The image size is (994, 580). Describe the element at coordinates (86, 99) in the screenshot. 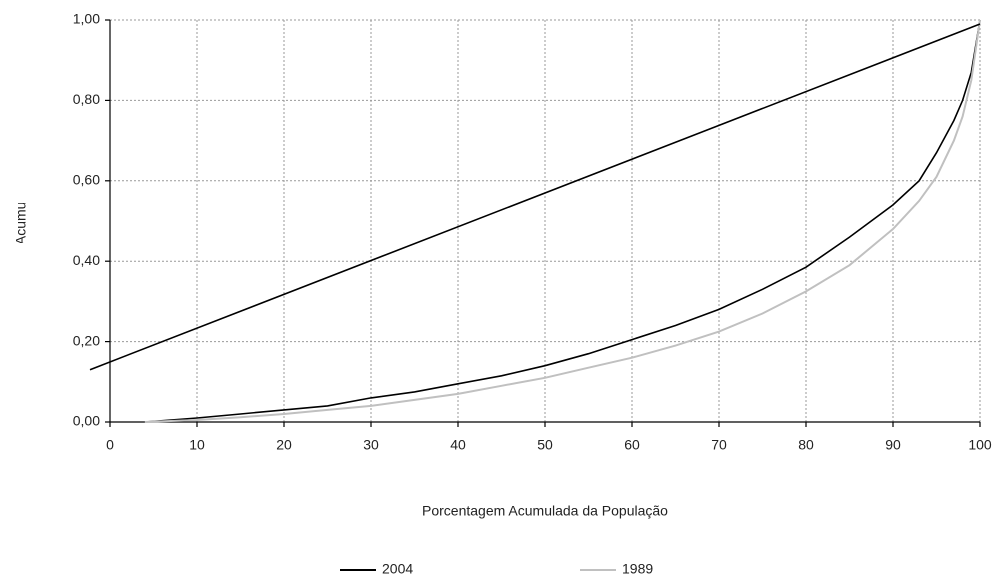

I see `y-tick-label: 0,80` at that location.